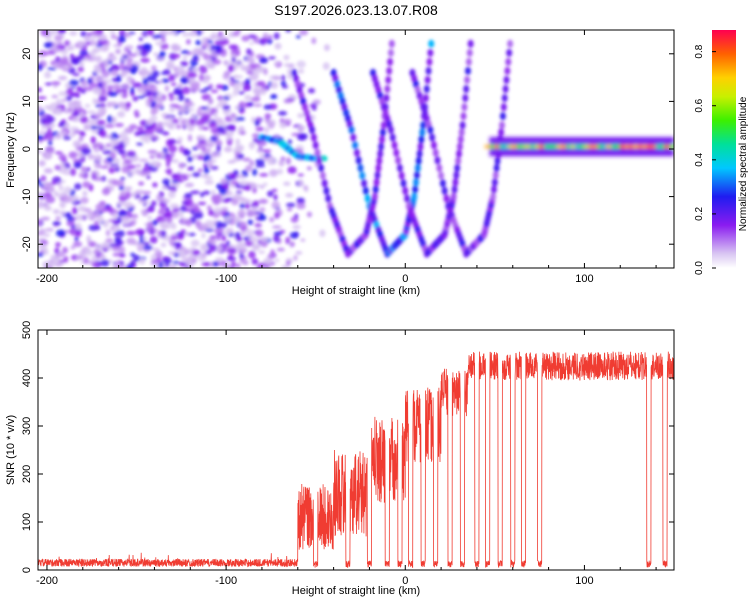  Describe the element at coordinates (11, 150) in the screenshot. I see `spectrogram-ylabel: Frequency (Hz)` at that location.